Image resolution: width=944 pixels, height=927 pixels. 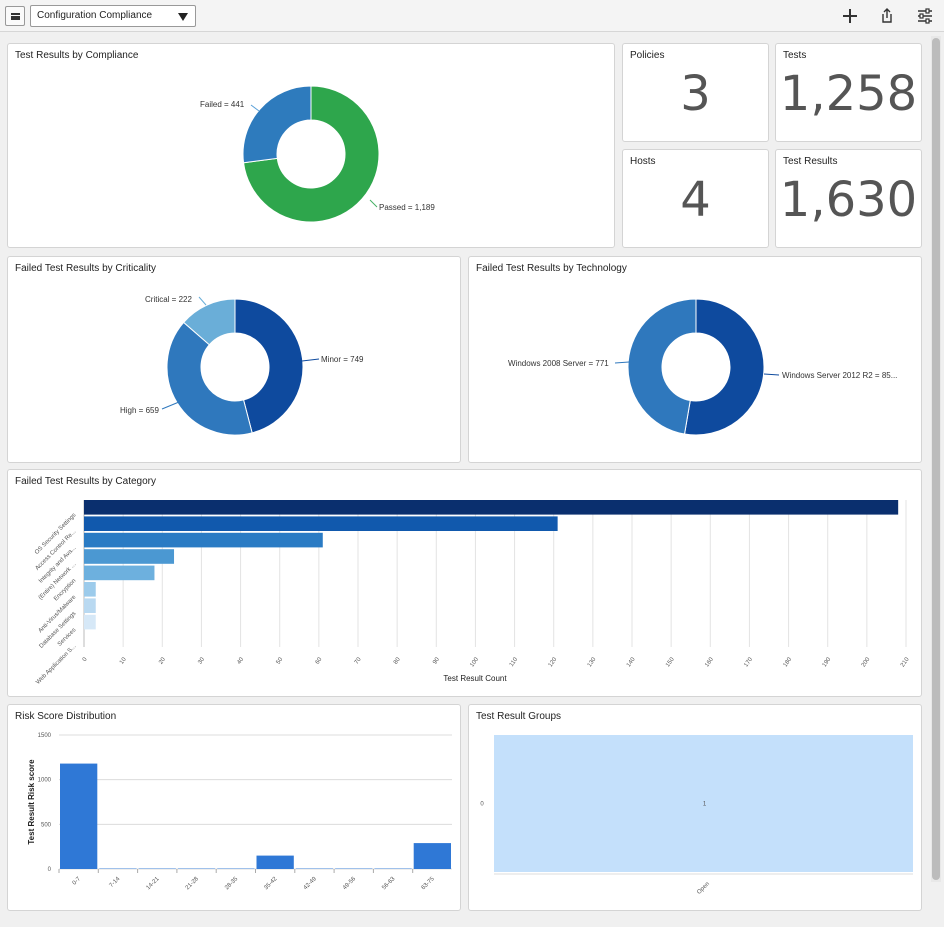 What do you see at coordinates (429, 884) in the screenshot?
I see `x-tick-label: 63-75` at bounding box center [429, 884].